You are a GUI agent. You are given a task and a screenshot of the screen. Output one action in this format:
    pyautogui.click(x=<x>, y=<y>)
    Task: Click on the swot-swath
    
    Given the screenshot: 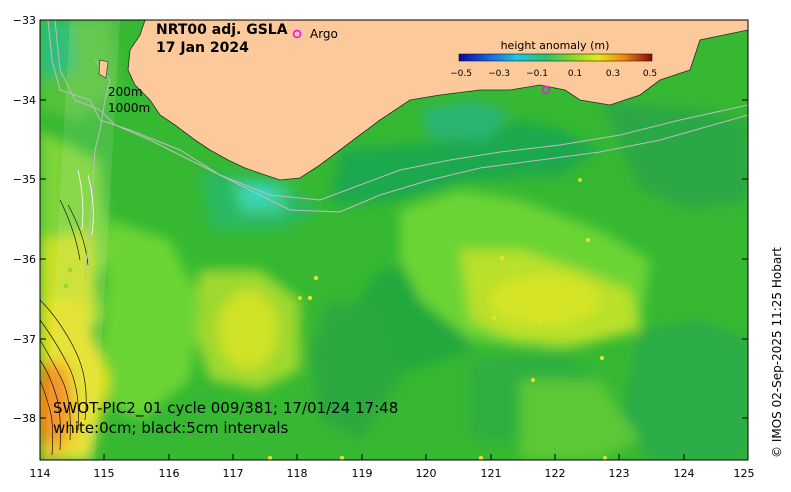 What is the action you would take?
    pyautogui.click(x=82, y=240)
    